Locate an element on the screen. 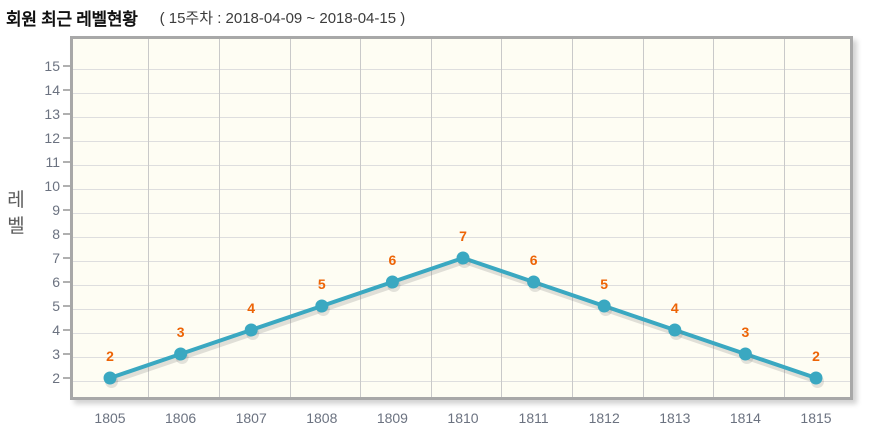  x-axis-tick-label: 1806 is located at coordinates (181, 418).